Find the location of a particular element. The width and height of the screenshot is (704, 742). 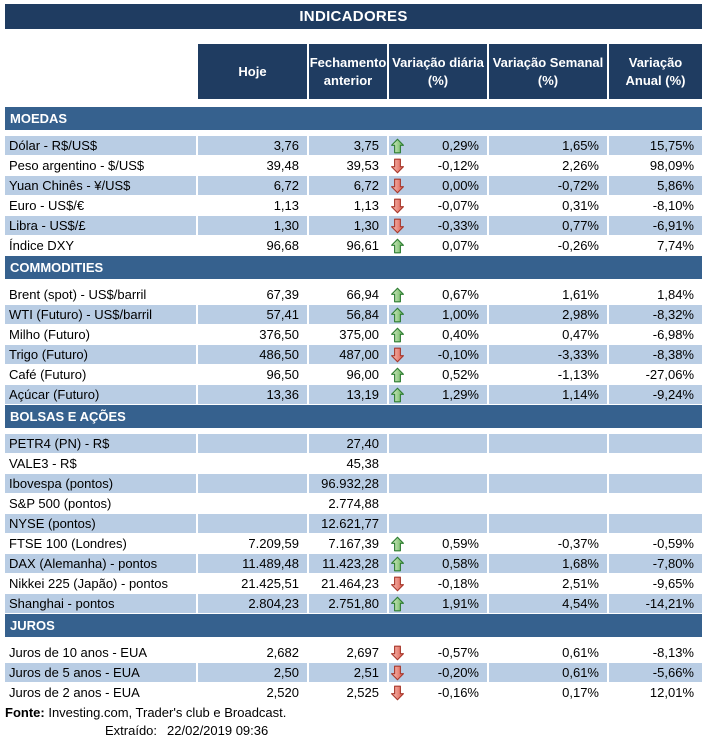

cell-variacao-semanal: 0,47% is located at coordinates (548, 334).